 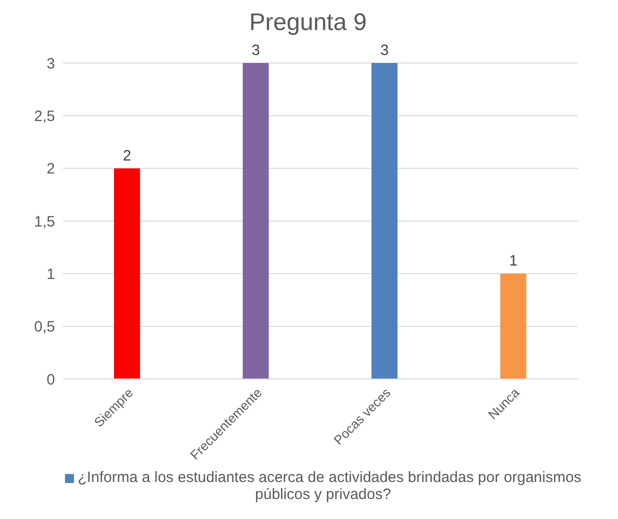 I want to click on y-tick-label: 2, so click(x=50, y=169).